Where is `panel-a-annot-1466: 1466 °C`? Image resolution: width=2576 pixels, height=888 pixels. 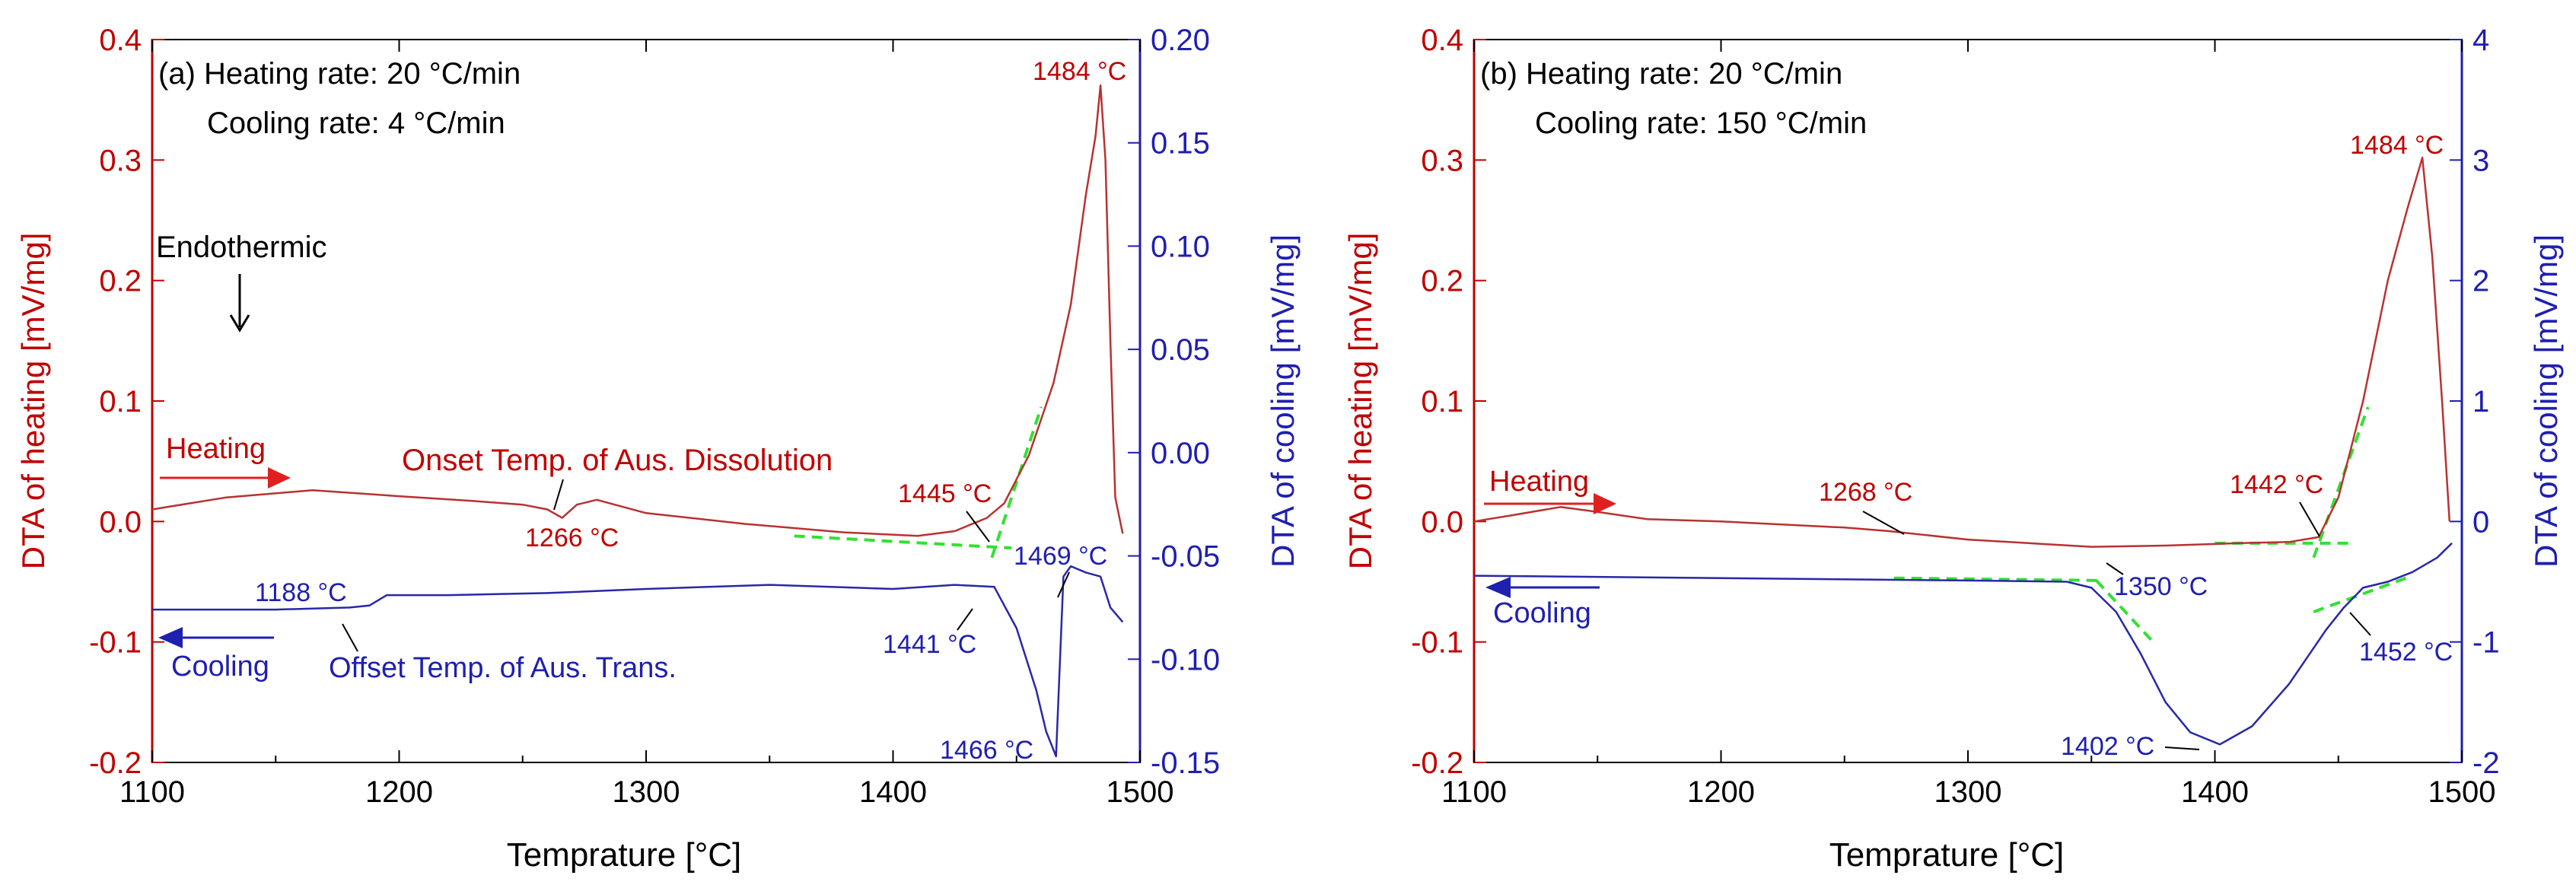 panel-a-annot-1466: 1466 °C is located at coordinates (986, 750).